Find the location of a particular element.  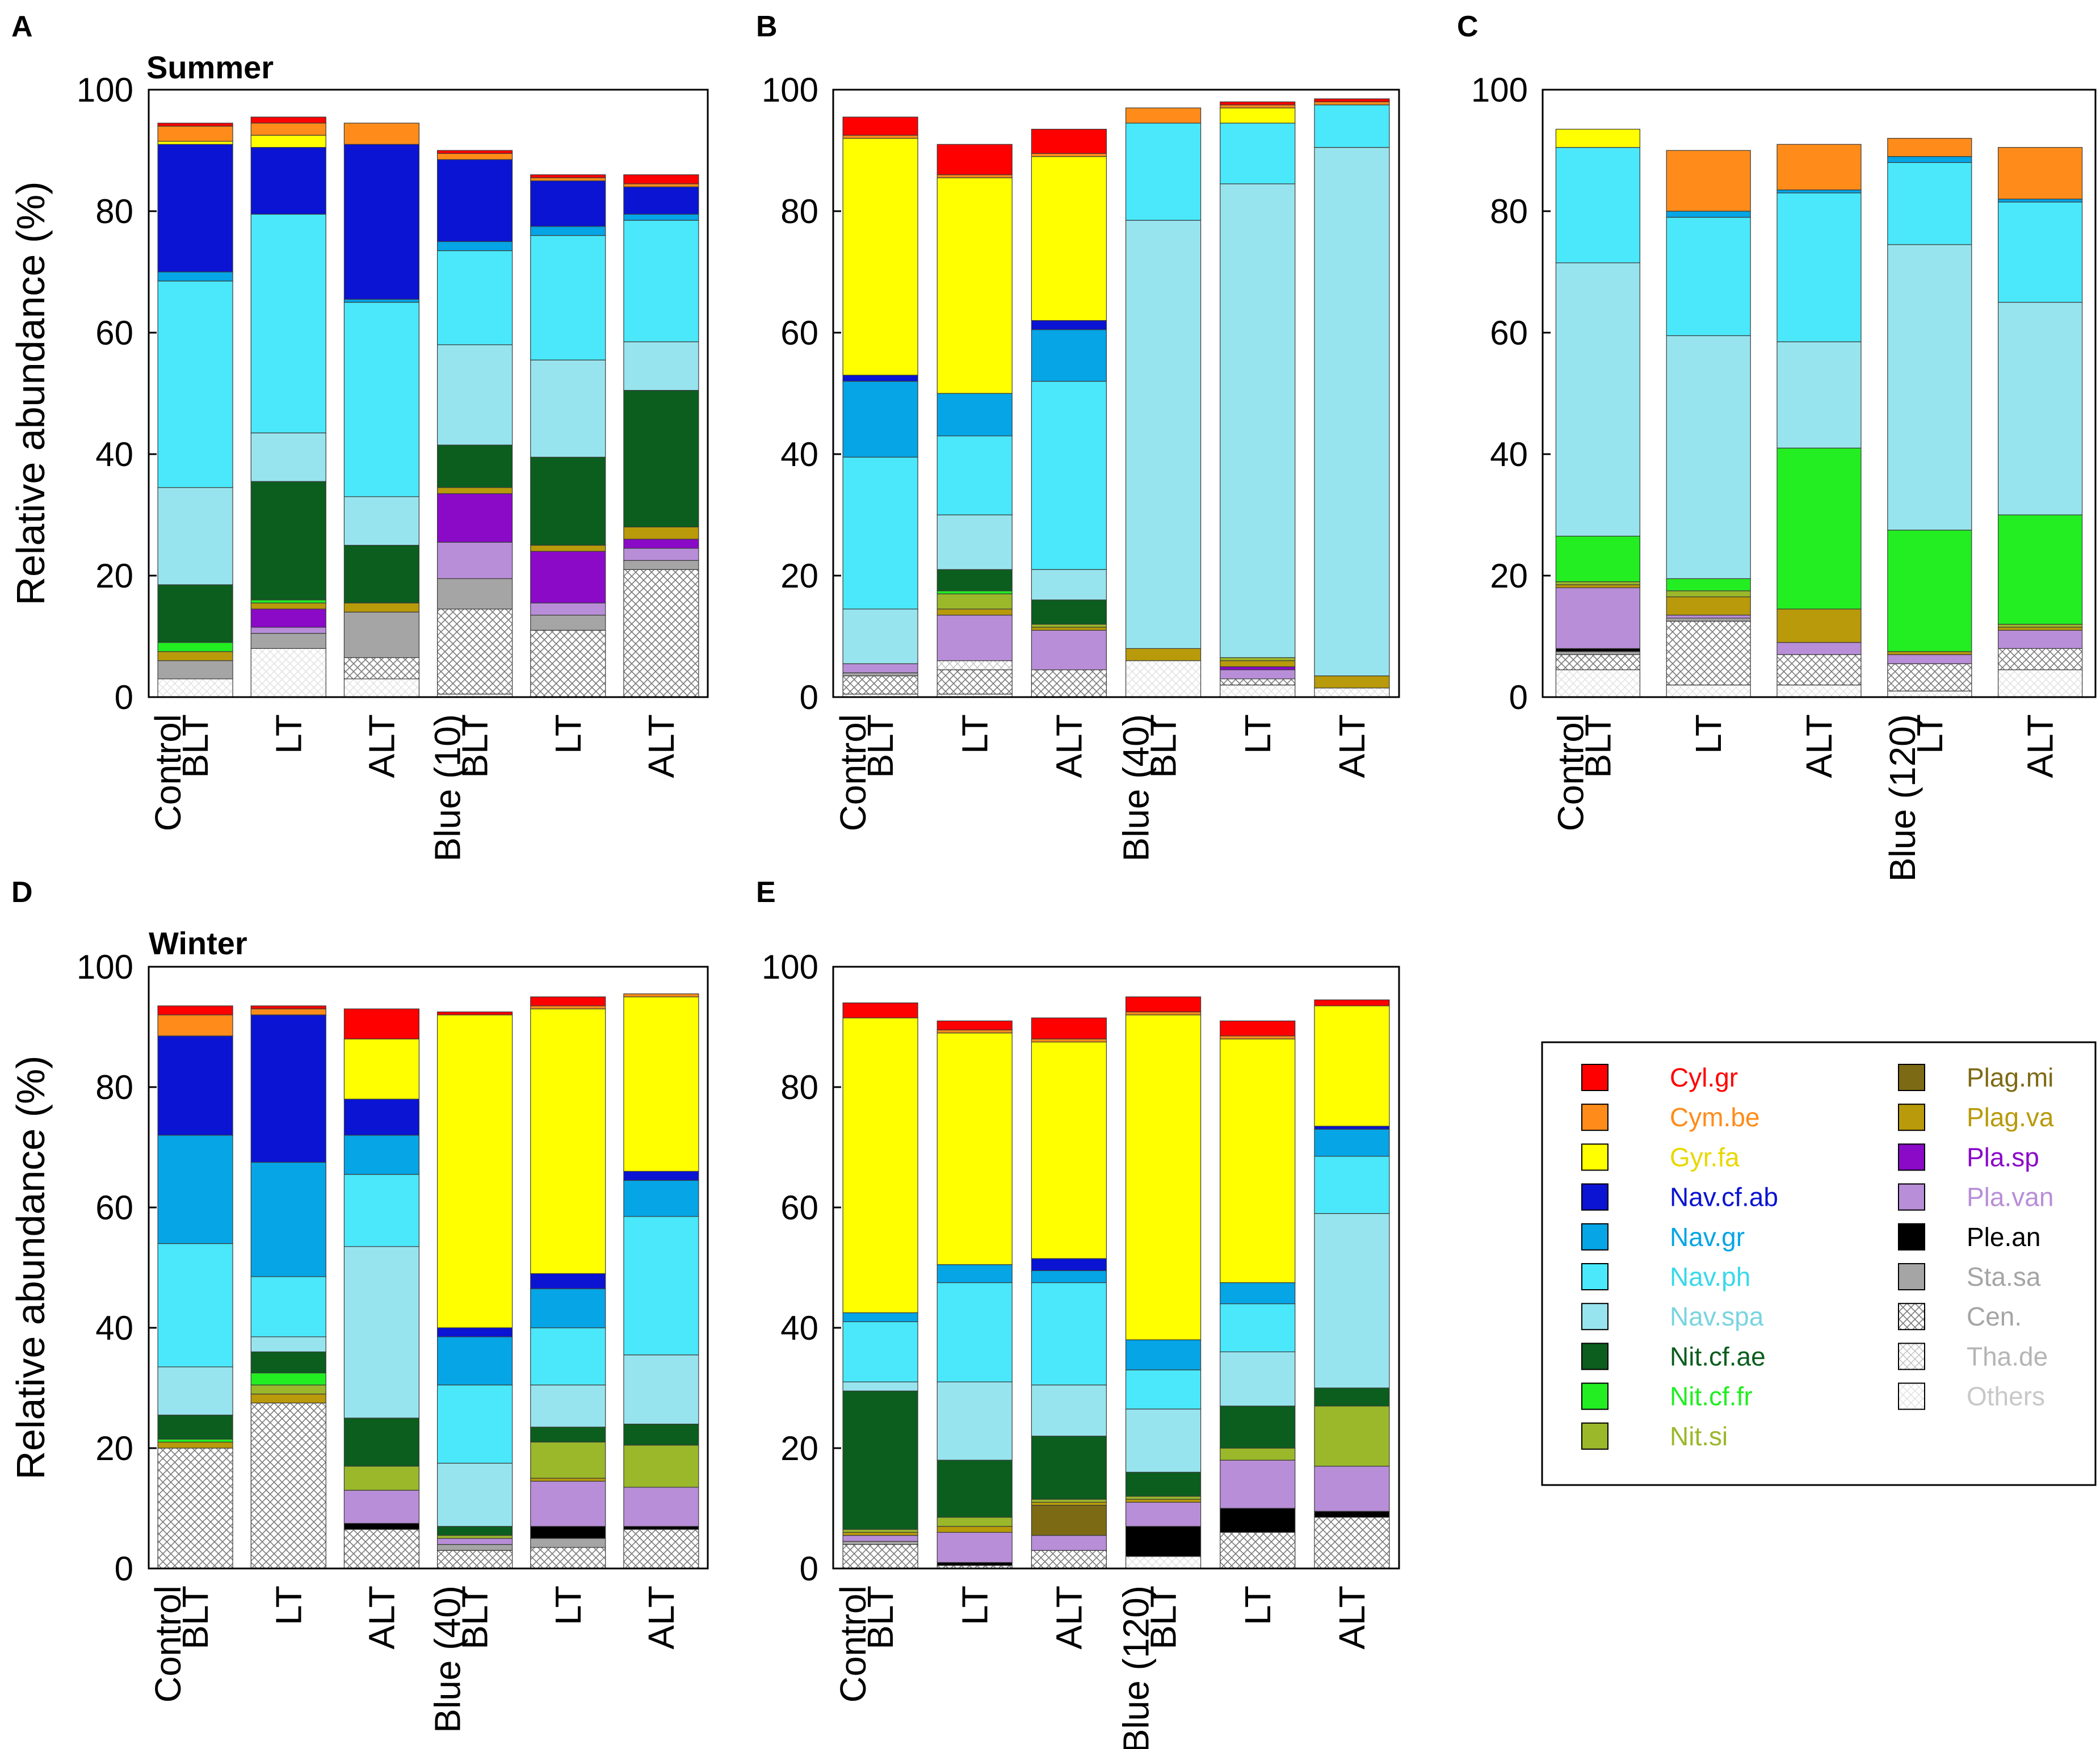

legend-label: Sta.sa is located at coordinates (2004, 1276).